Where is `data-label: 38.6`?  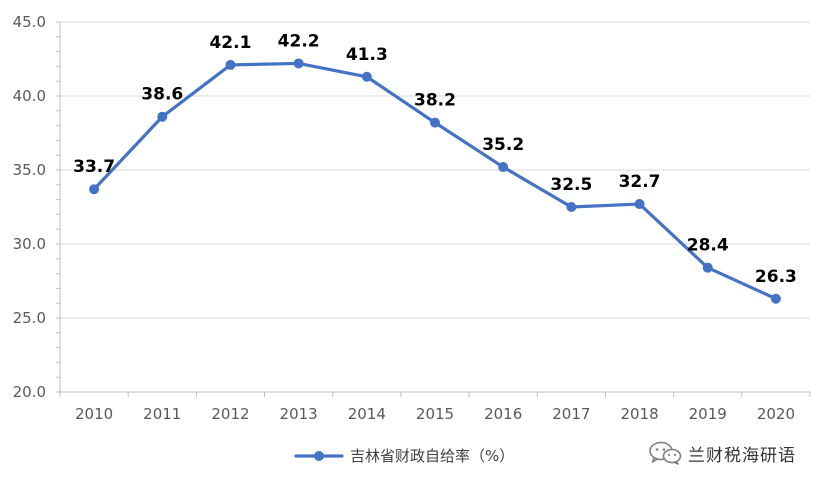
data-label: 38.6 is located at coordinates (162, 95).